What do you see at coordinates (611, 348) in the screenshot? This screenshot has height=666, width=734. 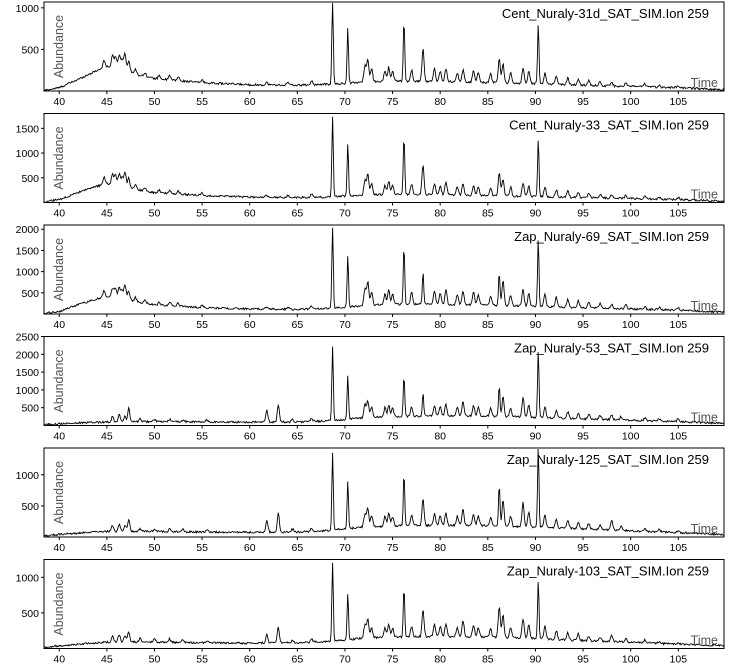 I see `chart-title: Zap_Nuraly-53_SAT_SIM.Ion 259` at bounding box center [611, 348].